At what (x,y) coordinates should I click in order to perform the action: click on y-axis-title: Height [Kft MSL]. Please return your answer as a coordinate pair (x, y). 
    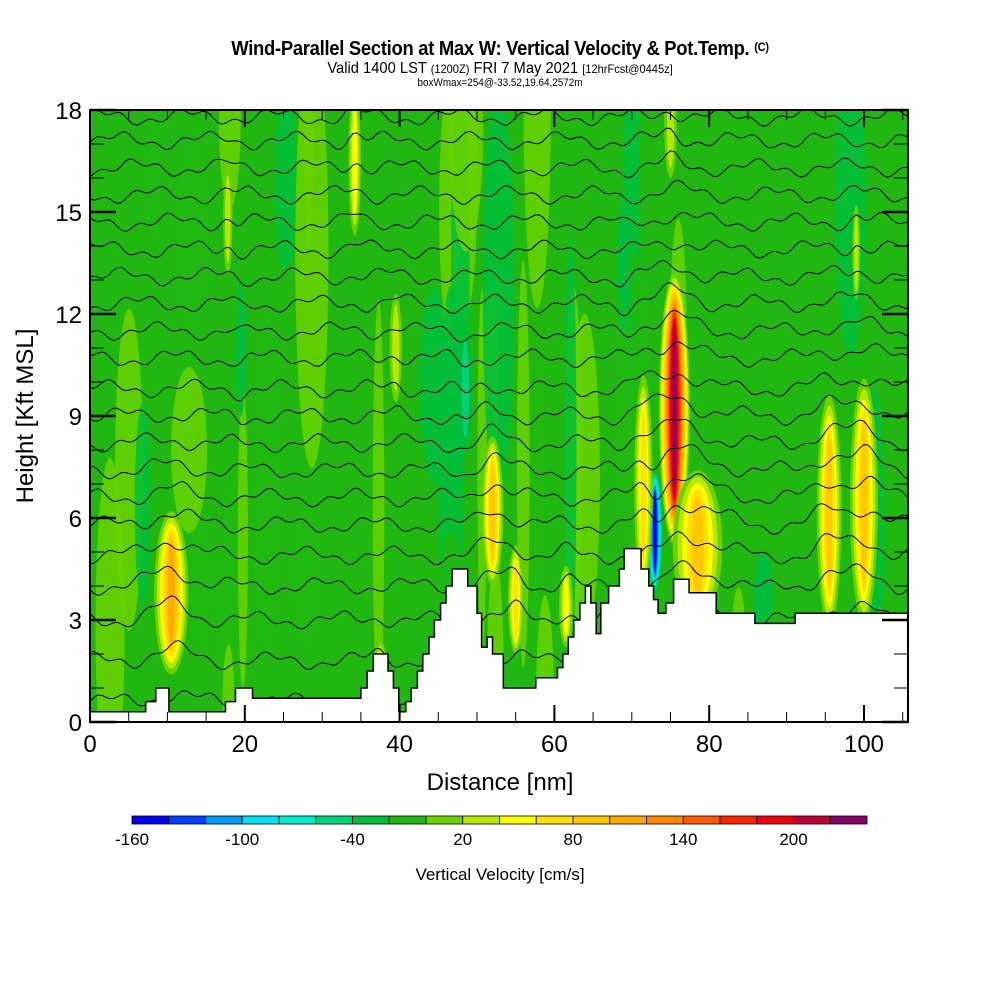
    Looking at the image, I should click on (25, 416).